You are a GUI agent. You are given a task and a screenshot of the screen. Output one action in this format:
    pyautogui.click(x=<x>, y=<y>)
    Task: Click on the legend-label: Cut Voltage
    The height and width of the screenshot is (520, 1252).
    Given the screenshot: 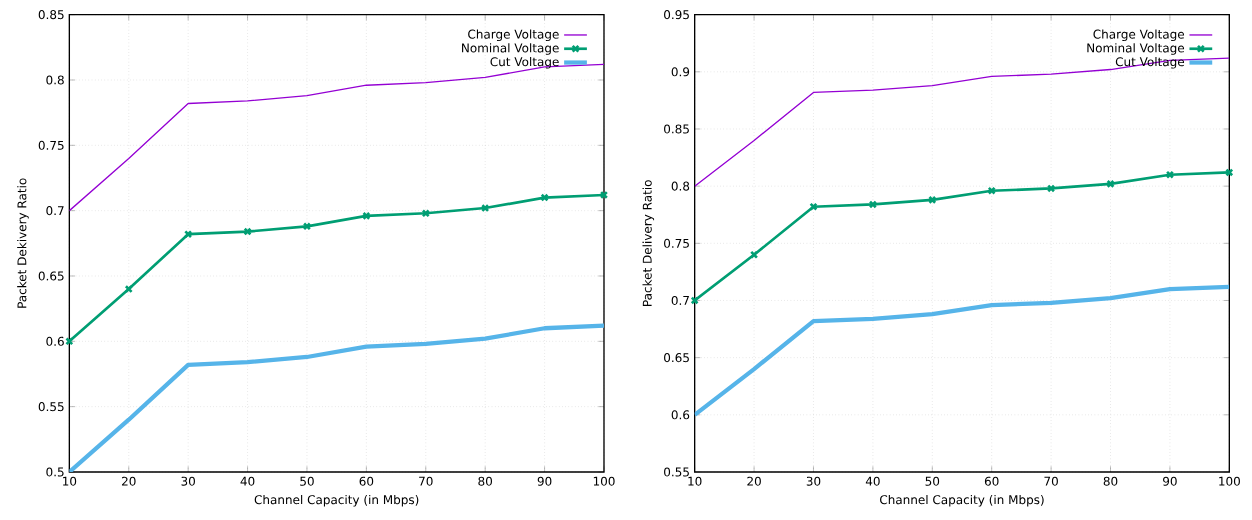 What is the action you would take?
    pyautogui.click(x=524, y=62)
    